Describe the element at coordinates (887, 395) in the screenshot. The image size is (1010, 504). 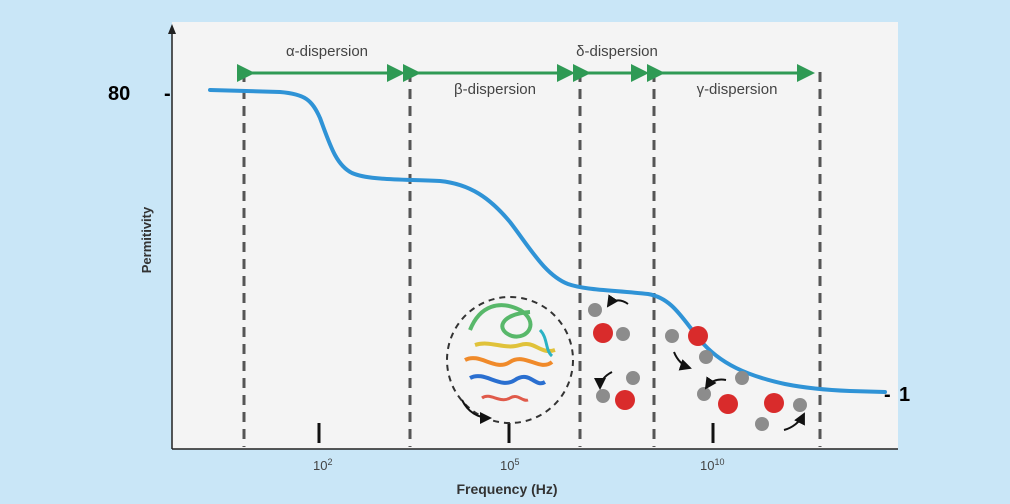
I see `y-low-tick: -` at that location.